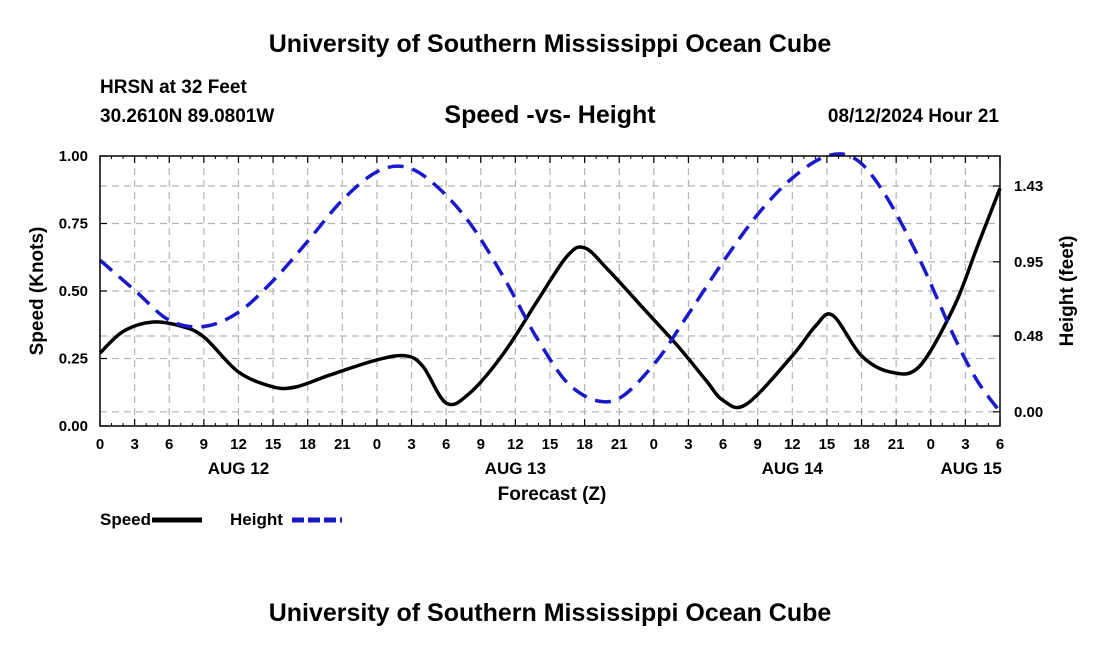 Image resolution: width=1100 pixels, height=650 pixels. Describe the element at coordinates (73, 156) in the screenshot. I see `y-tick-label: 1.00` at that location.